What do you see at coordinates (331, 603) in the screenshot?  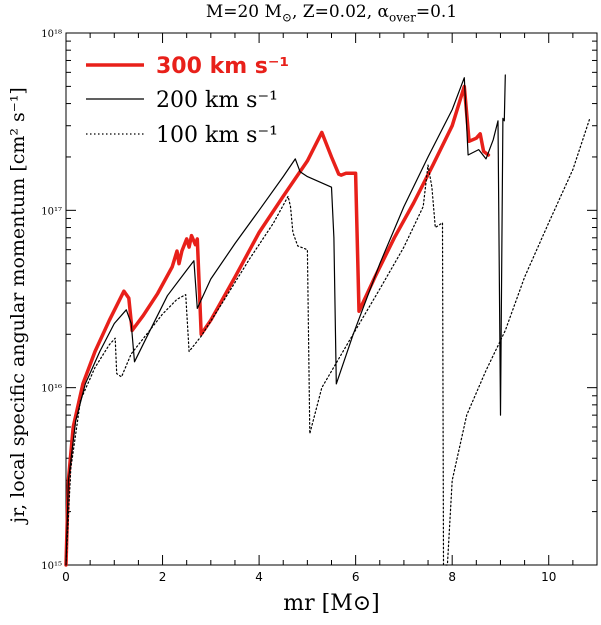 I see `x-axis-label: mr [M⊙]` at bounding box center [331, 603].